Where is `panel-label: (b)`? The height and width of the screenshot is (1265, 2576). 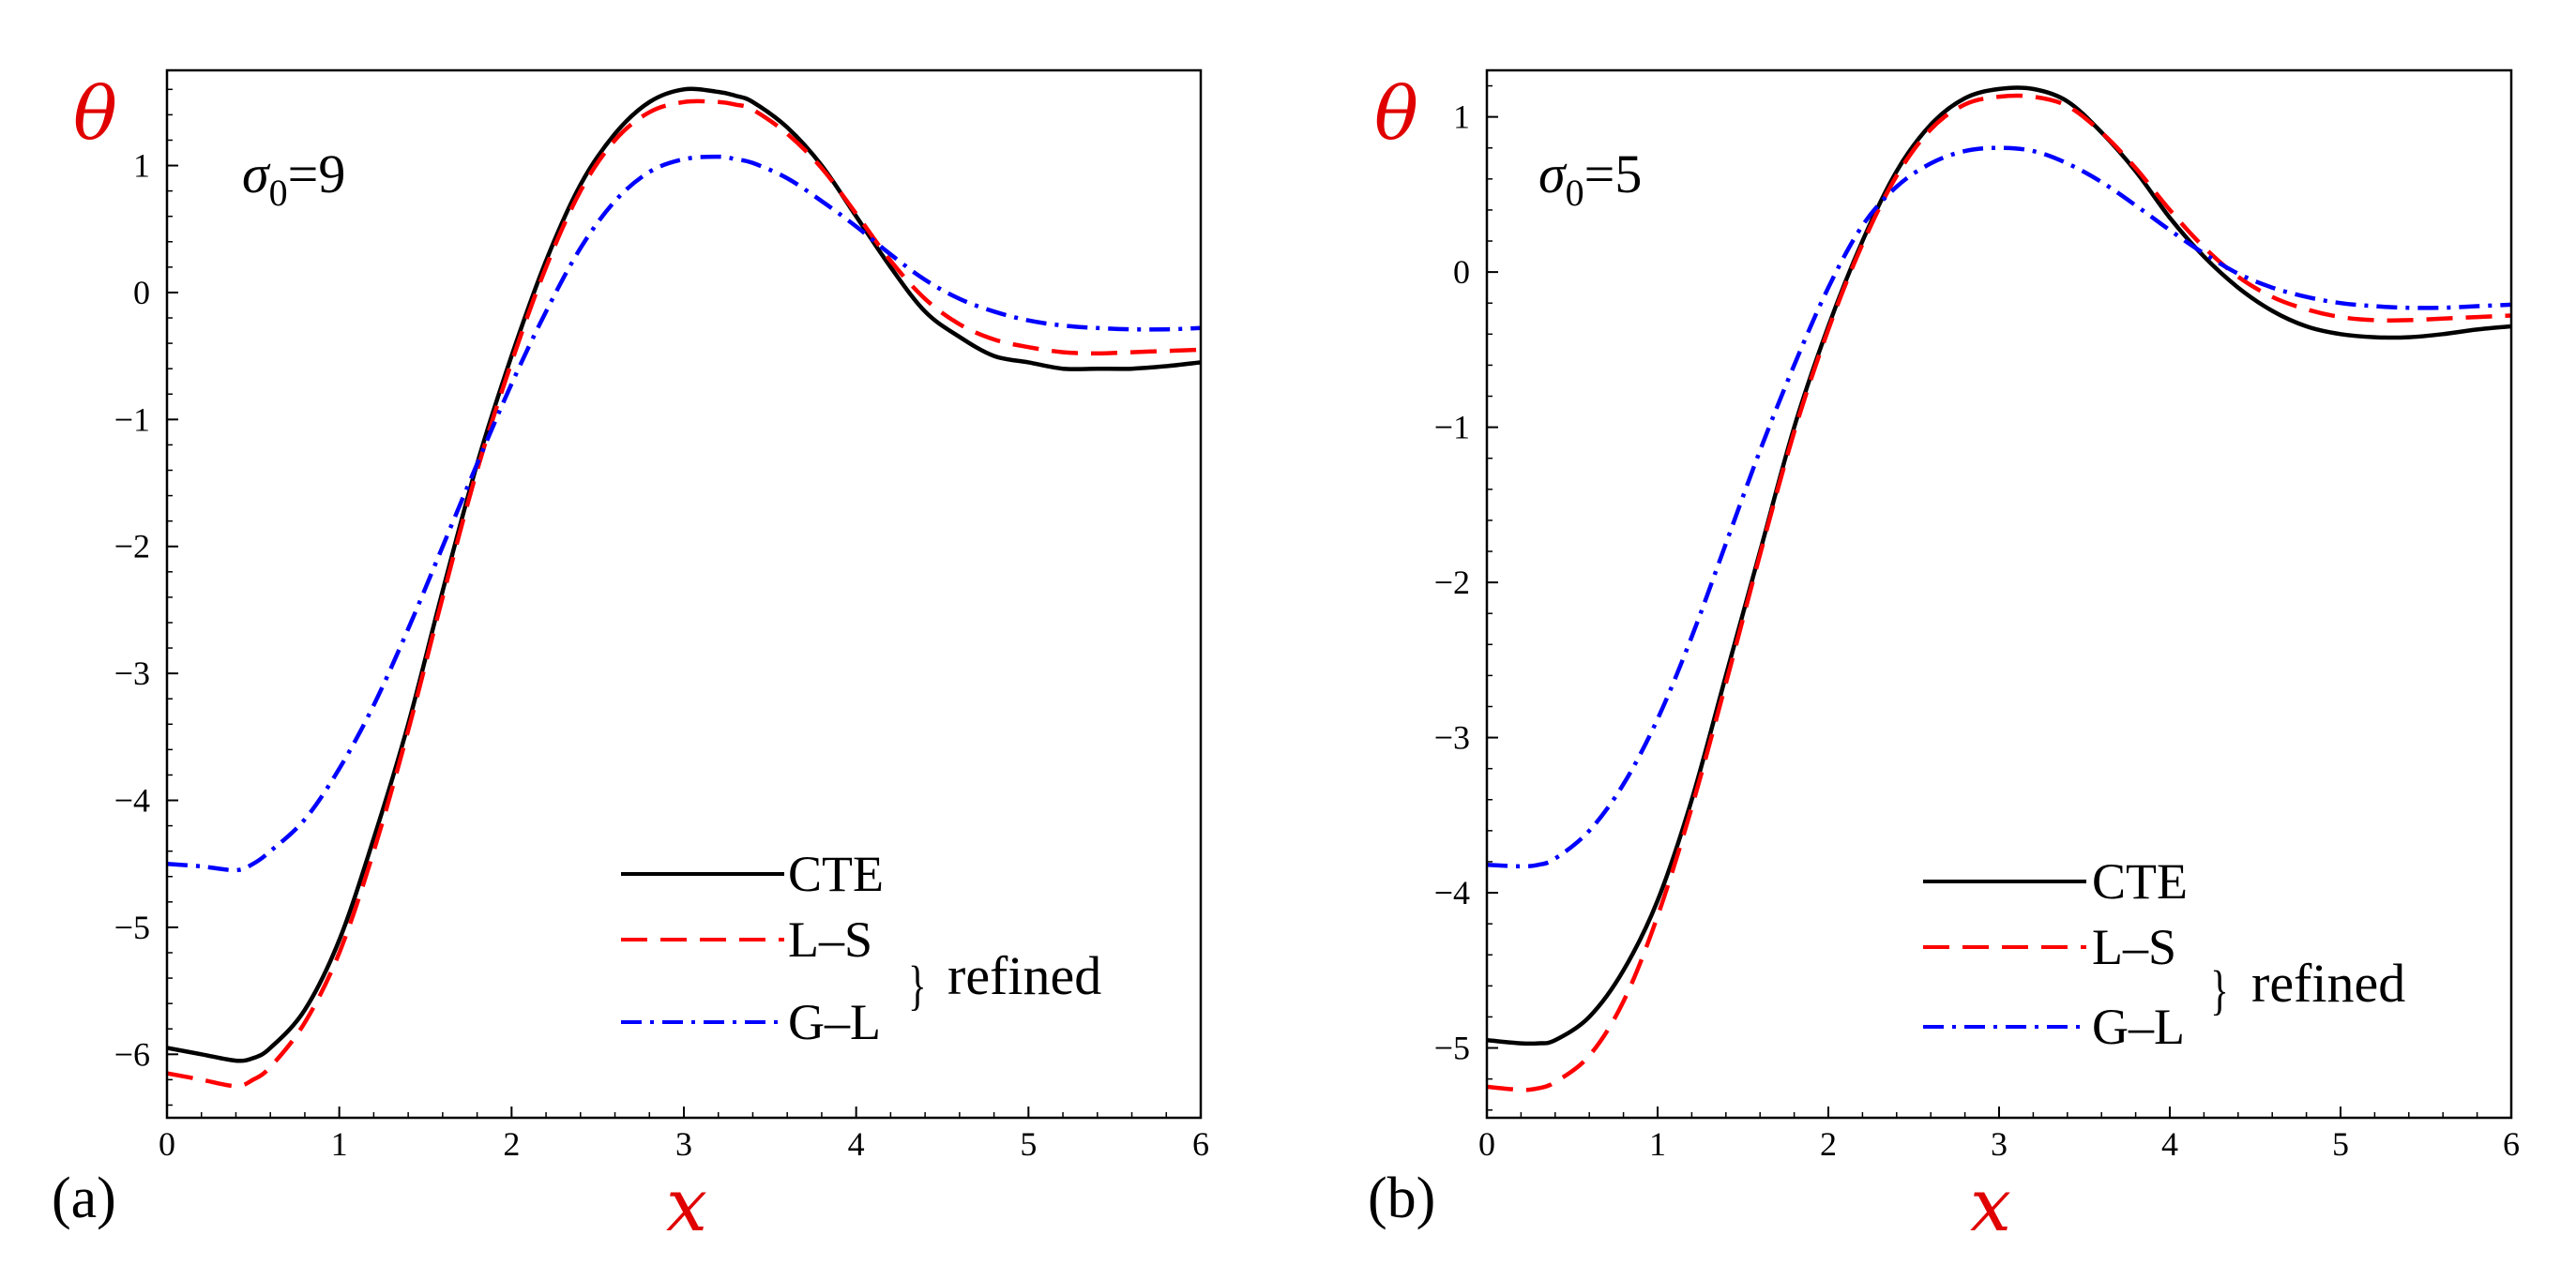 panel-label: (b) is located at coordinates (1401, 1198).